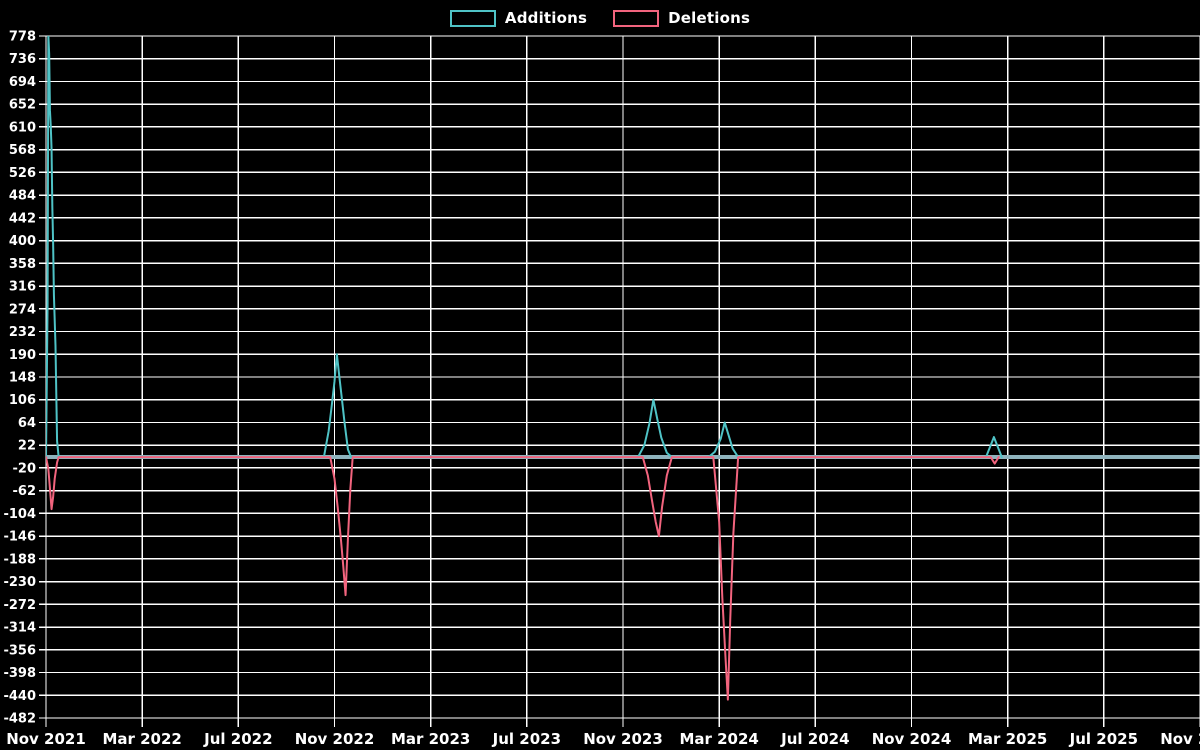 The image size is (1200, 750). I want to click on y-tick-label: -482, so click(19, 719).